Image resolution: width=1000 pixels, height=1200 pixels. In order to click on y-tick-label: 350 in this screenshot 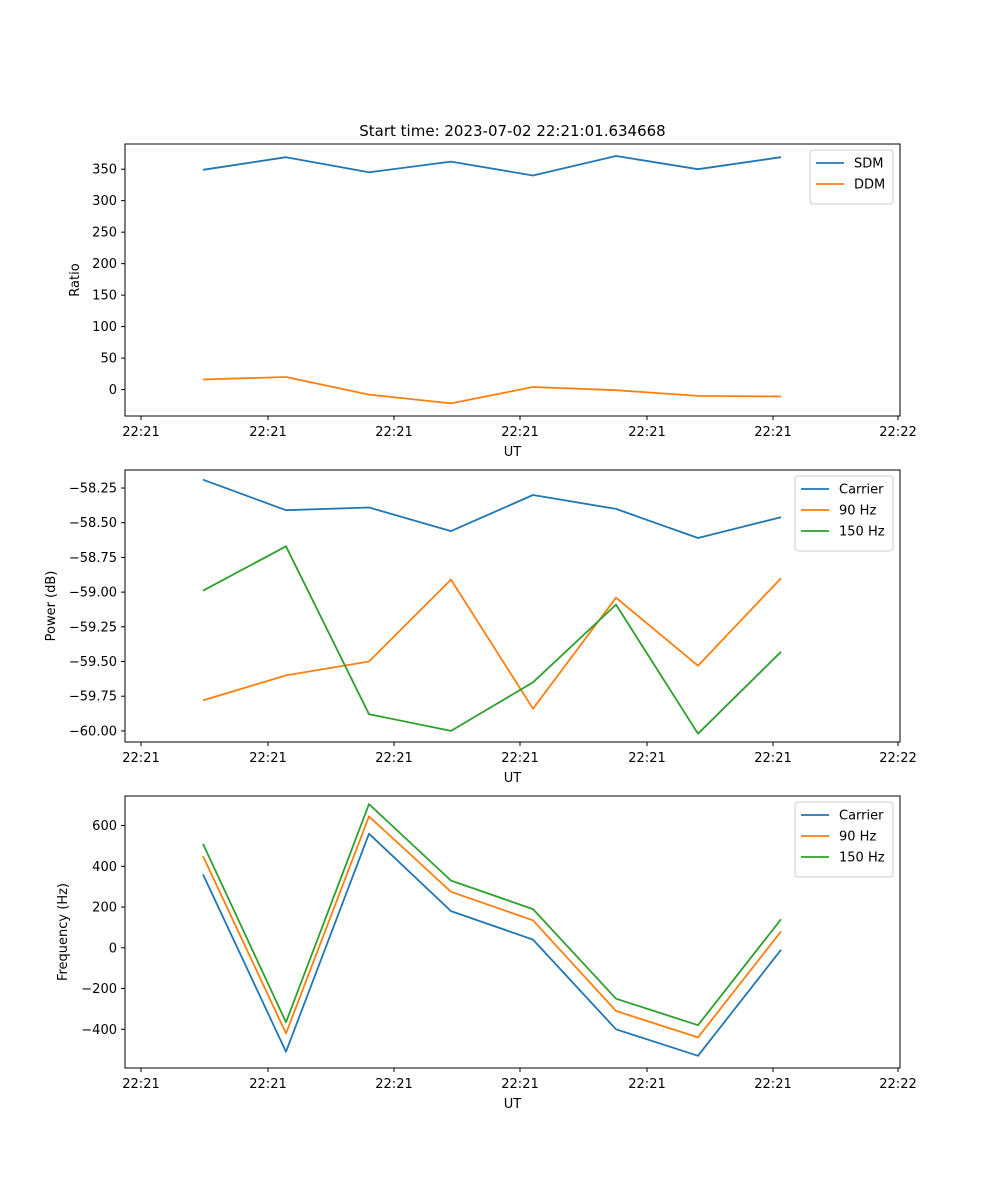, I will do `click(104, 170)`.